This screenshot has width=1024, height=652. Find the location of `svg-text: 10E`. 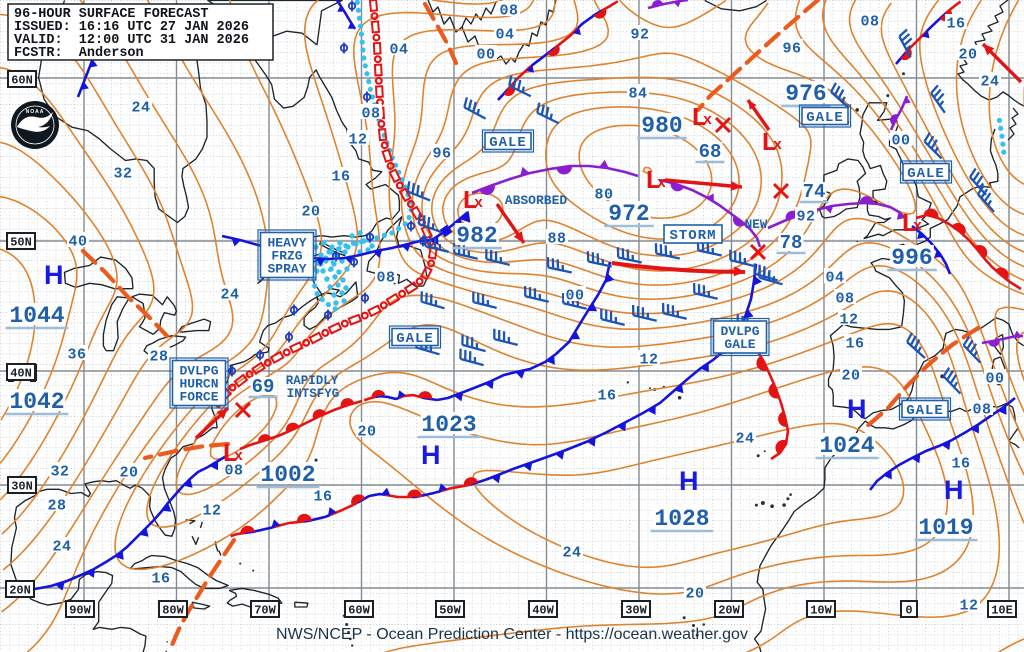

svg-text: 10E is located at coordinates (1002, 611).